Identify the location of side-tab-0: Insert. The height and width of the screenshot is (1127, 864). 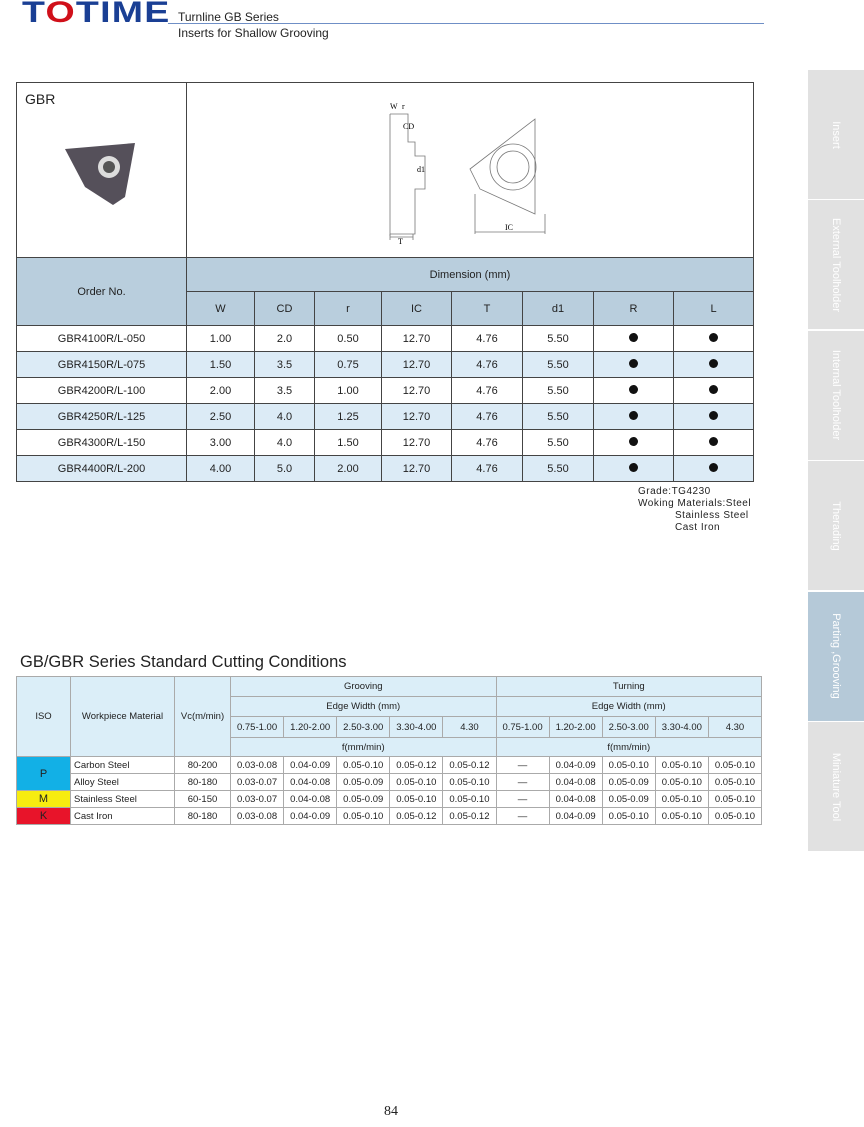
(836, 135).